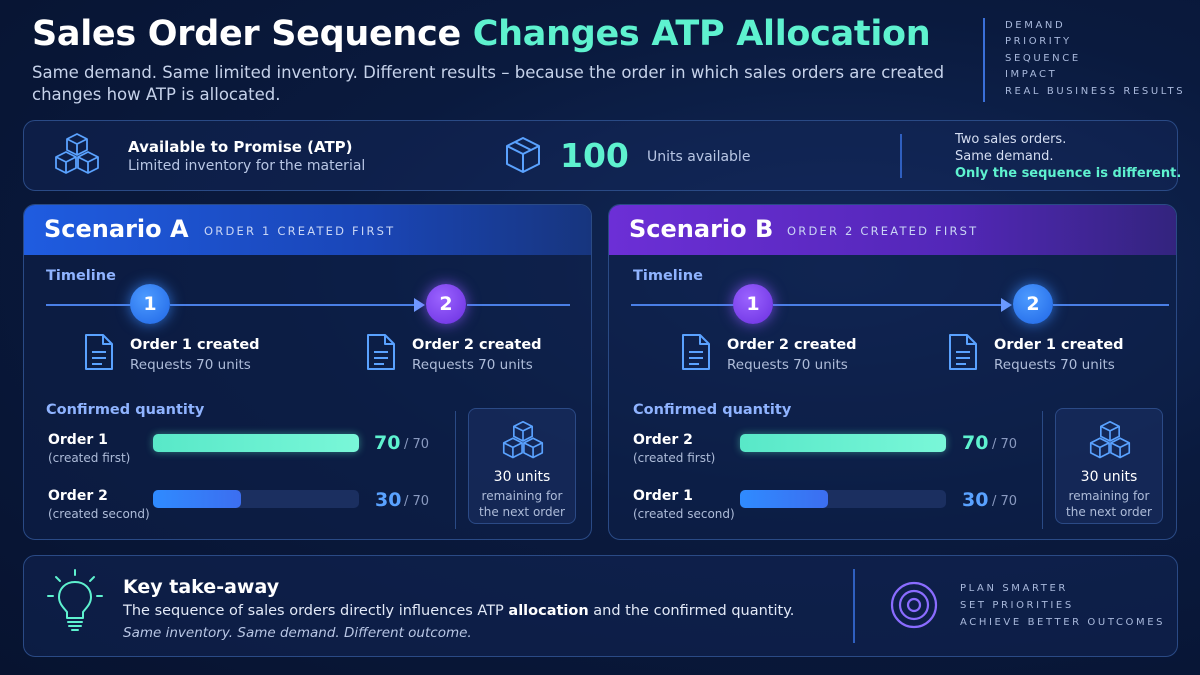  What do you see at coordinates (1031, 75) in the screenshot?
I see `side-keyword: IMPACT` at bounding box center [1031, 75].